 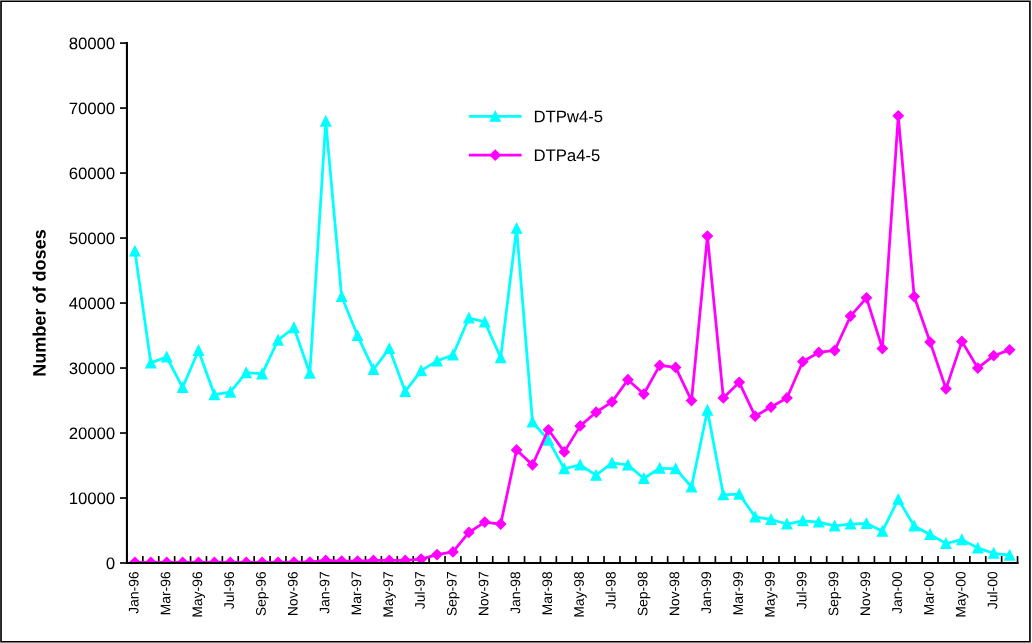 What do you see at coordinates (419, 590) in the screenshot?
I see `x-tick-label: Jul-97` at bounding box center [419, 590].